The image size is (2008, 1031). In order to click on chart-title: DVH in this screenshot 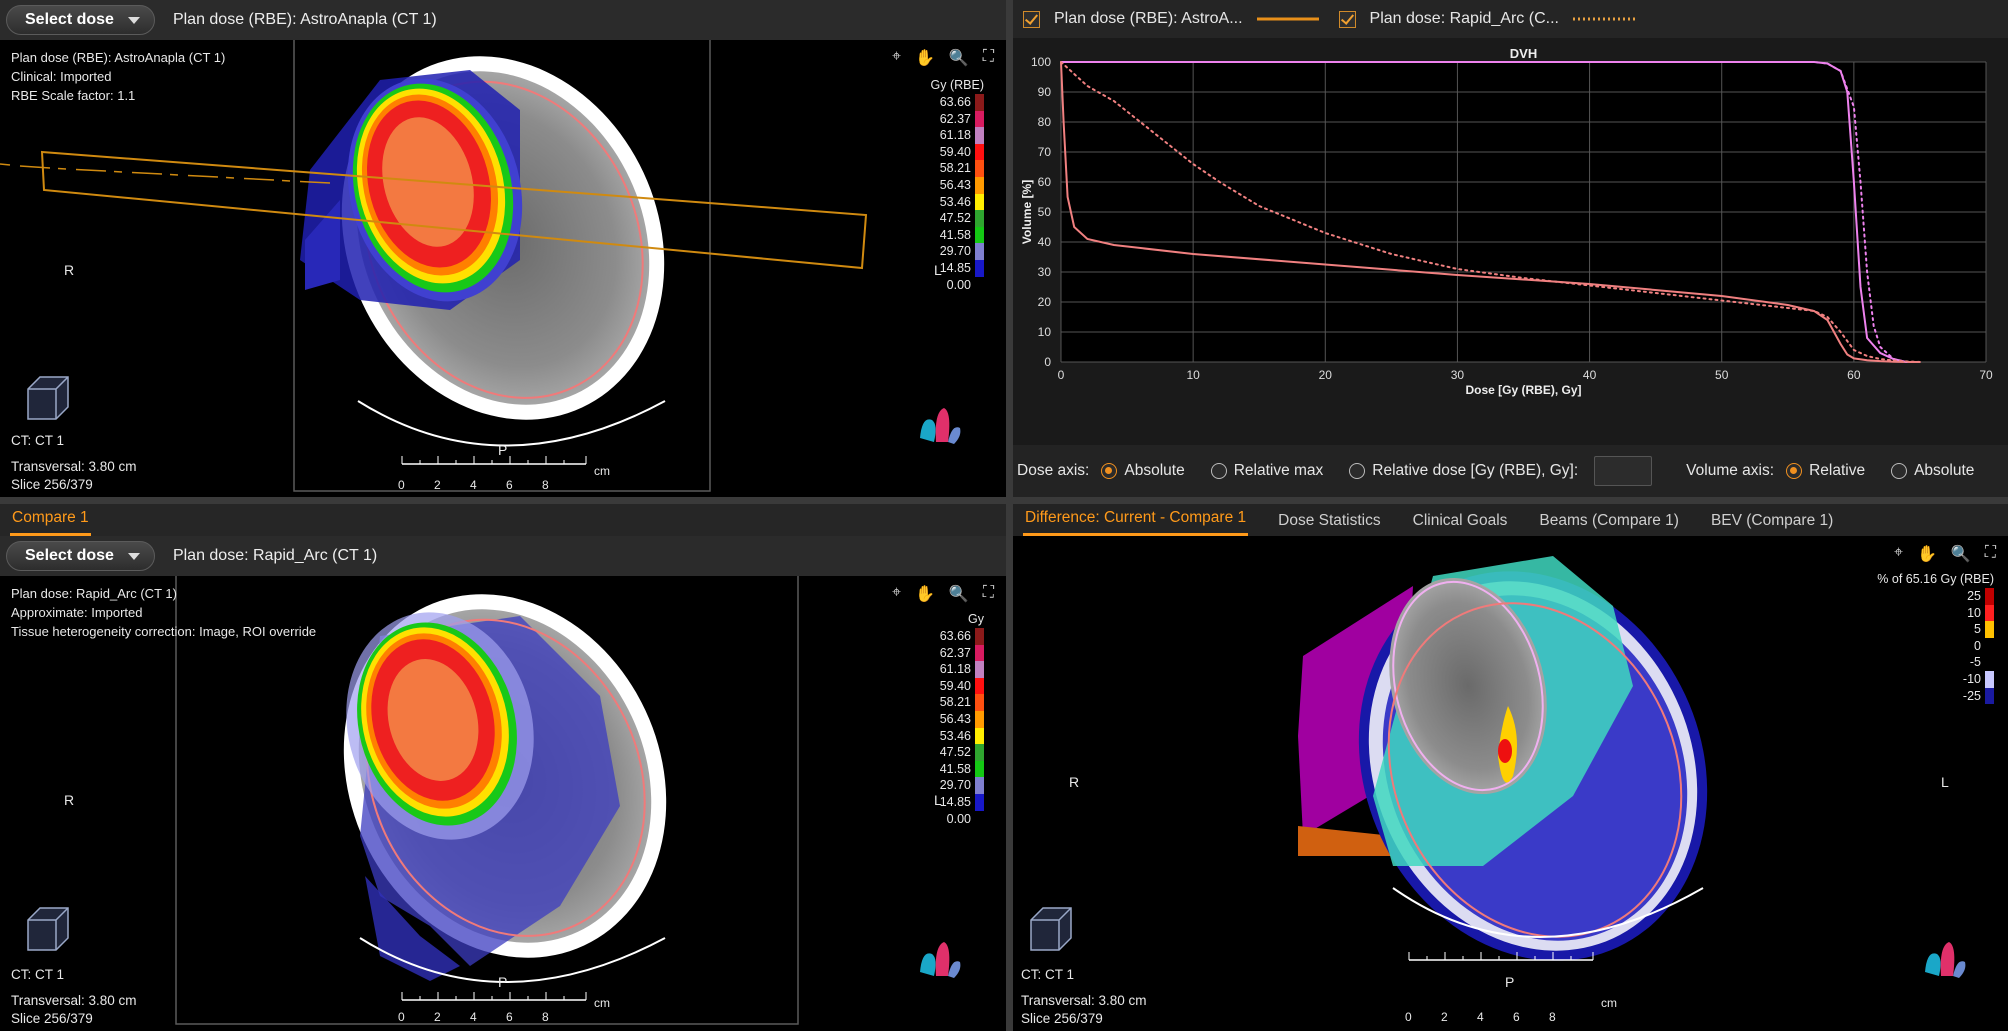, I will do `click(1523, 53)`.